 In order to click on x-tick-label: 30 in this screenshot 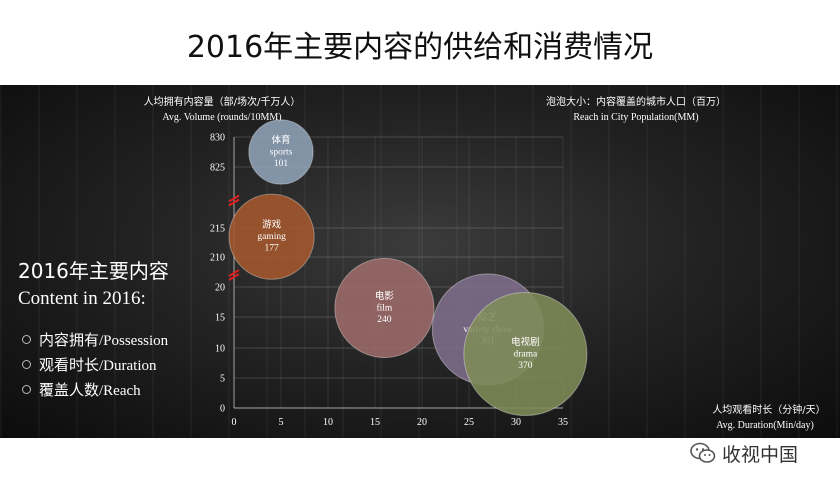, I will do `click(516, 422)`.